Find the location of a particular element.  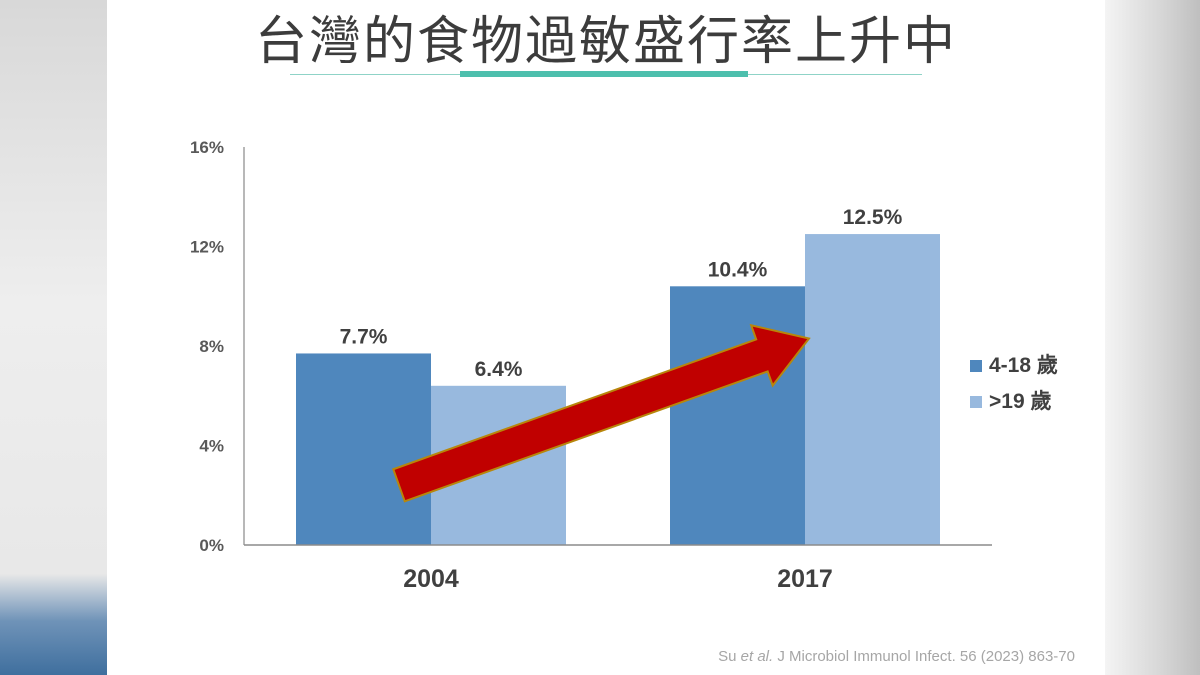

citation-author: Su is located at coordinates (727, 656).